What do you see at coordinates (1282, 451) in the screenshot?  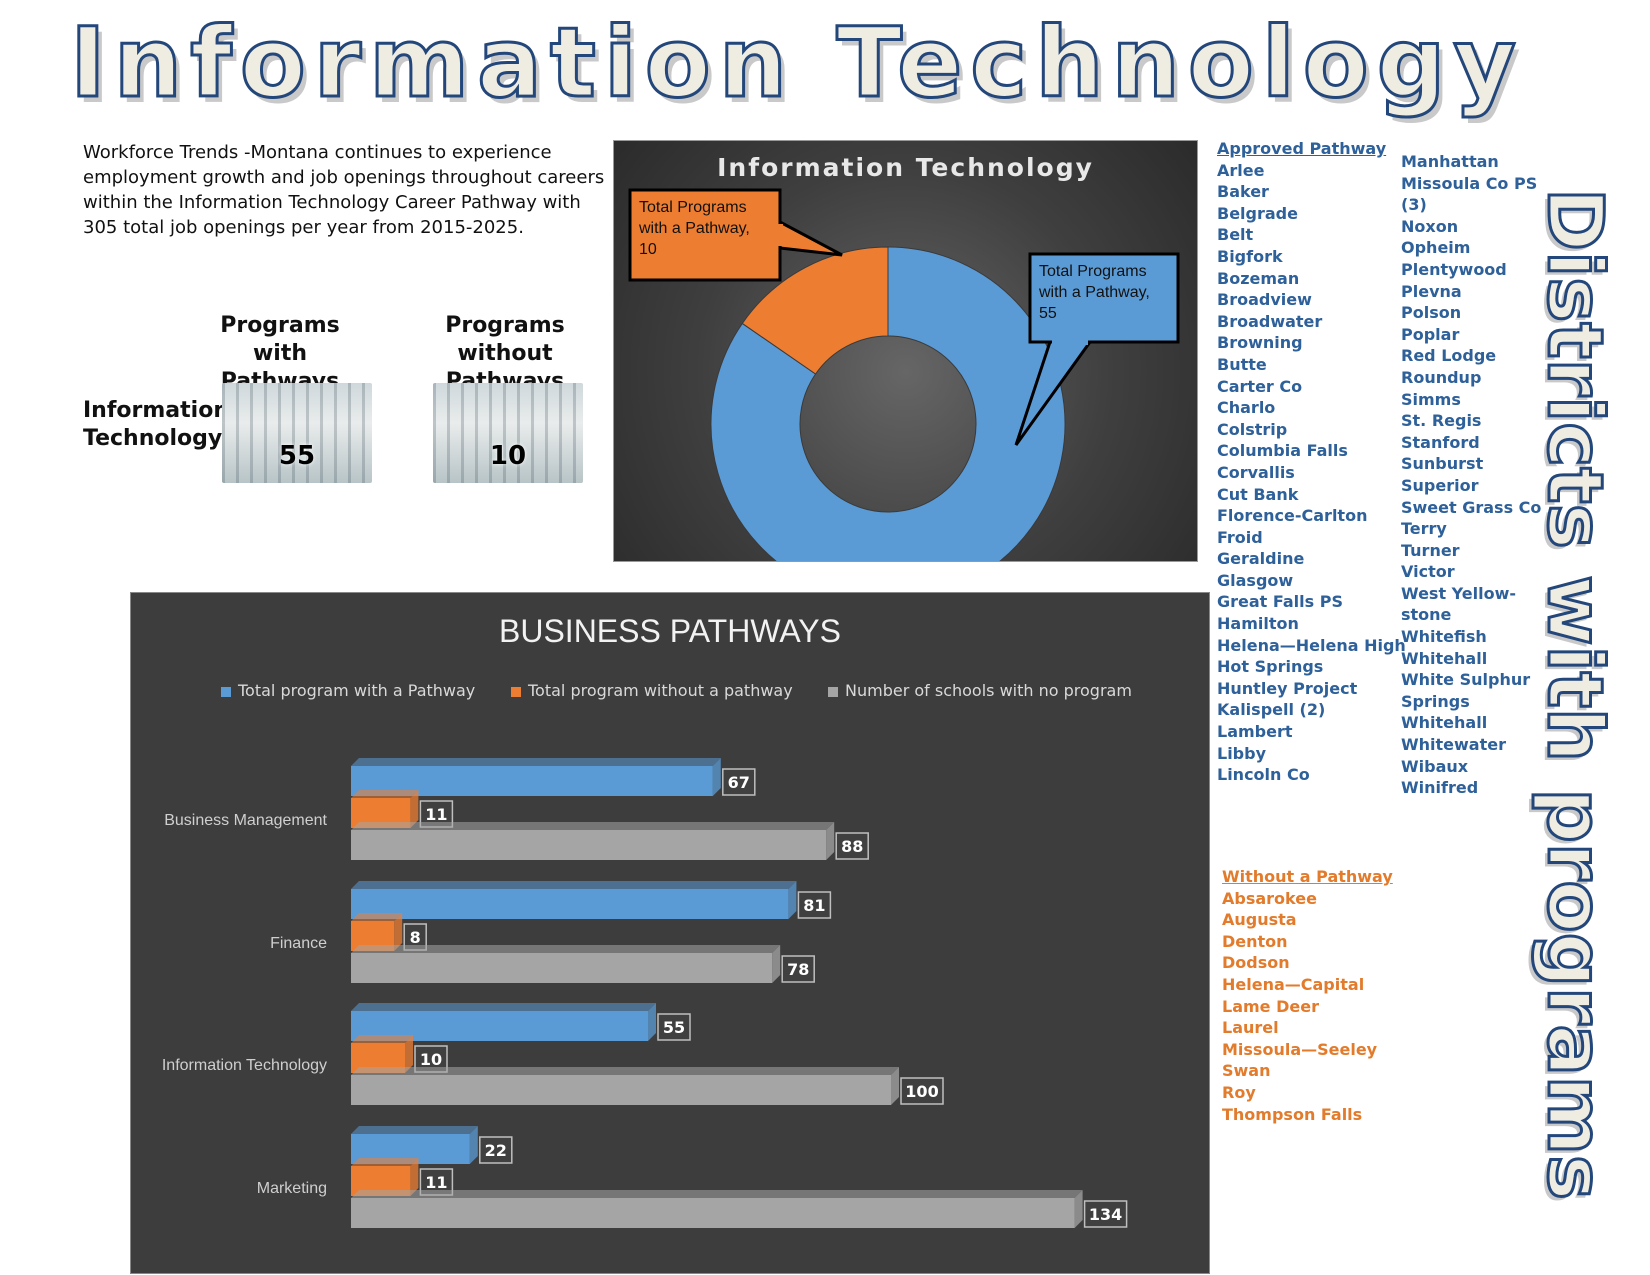 I see `list-item: Columbia Falls` at bounding box center [1282, 451].